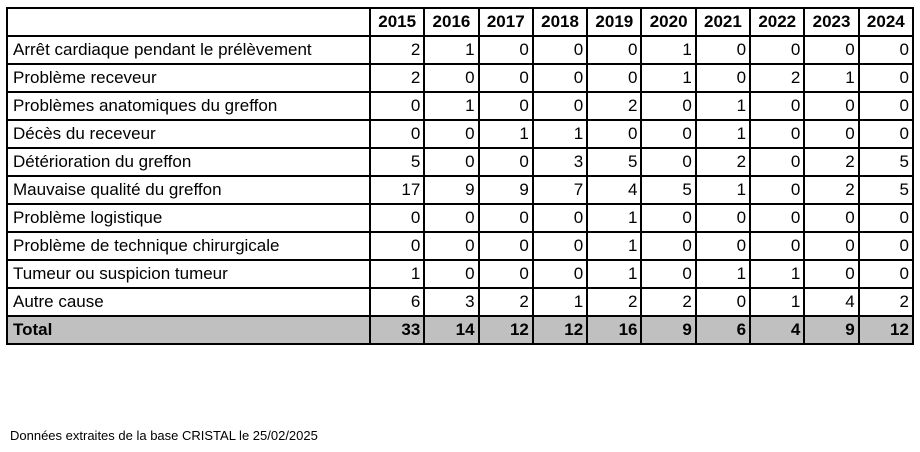  What do you see at coordinates (668, 22) in the screenshot?
I see `year-header: 2020` at bounding box center [668, 22].